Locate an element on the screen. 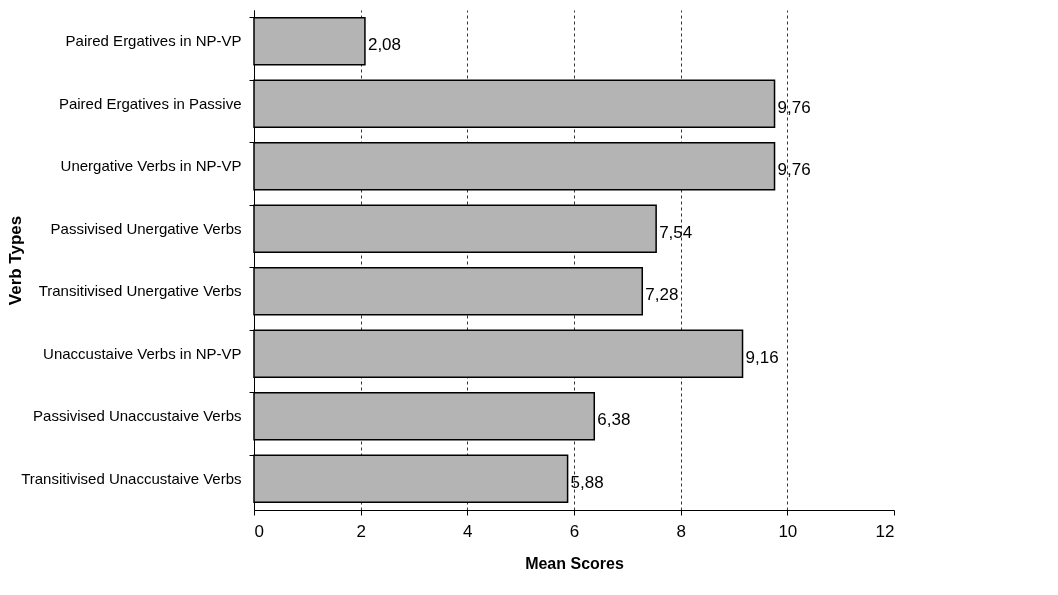 This screenshot has height=595, width=1058. x-tick-label: 4 is located at coordinates (468, 531).